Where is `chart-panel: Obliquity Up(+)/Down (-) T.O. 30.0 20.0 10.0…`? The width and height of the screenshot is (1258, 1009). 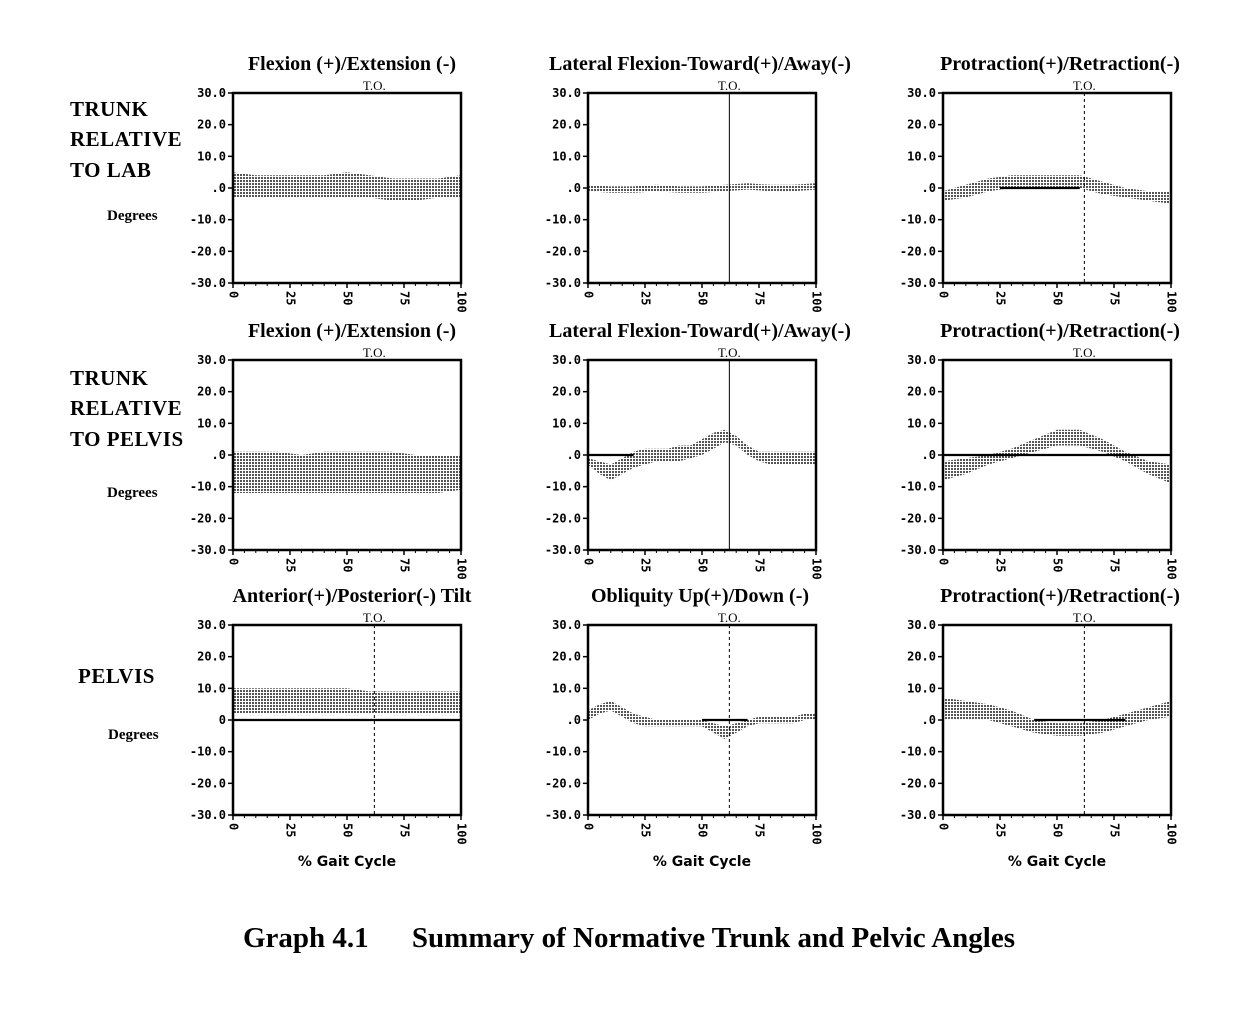 chart-panel: Obliquity Up(+)/Down (-) T.O. 30.0 20.0 10.0… is located at coordinates (684, 727).